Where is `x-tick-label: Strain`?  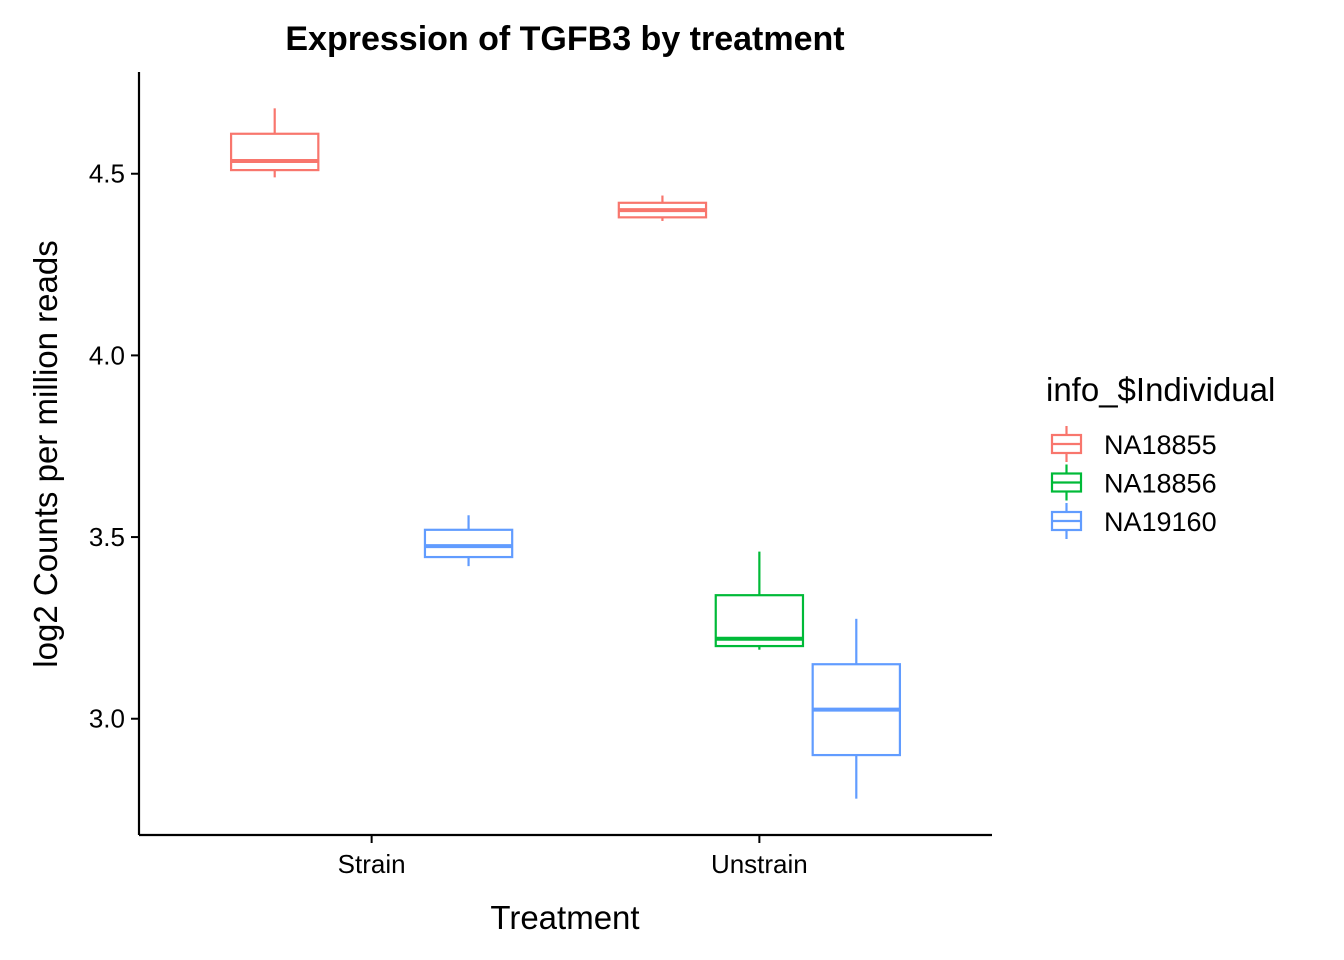 x-tick-label: Strain is located at coordinates (372, 864).